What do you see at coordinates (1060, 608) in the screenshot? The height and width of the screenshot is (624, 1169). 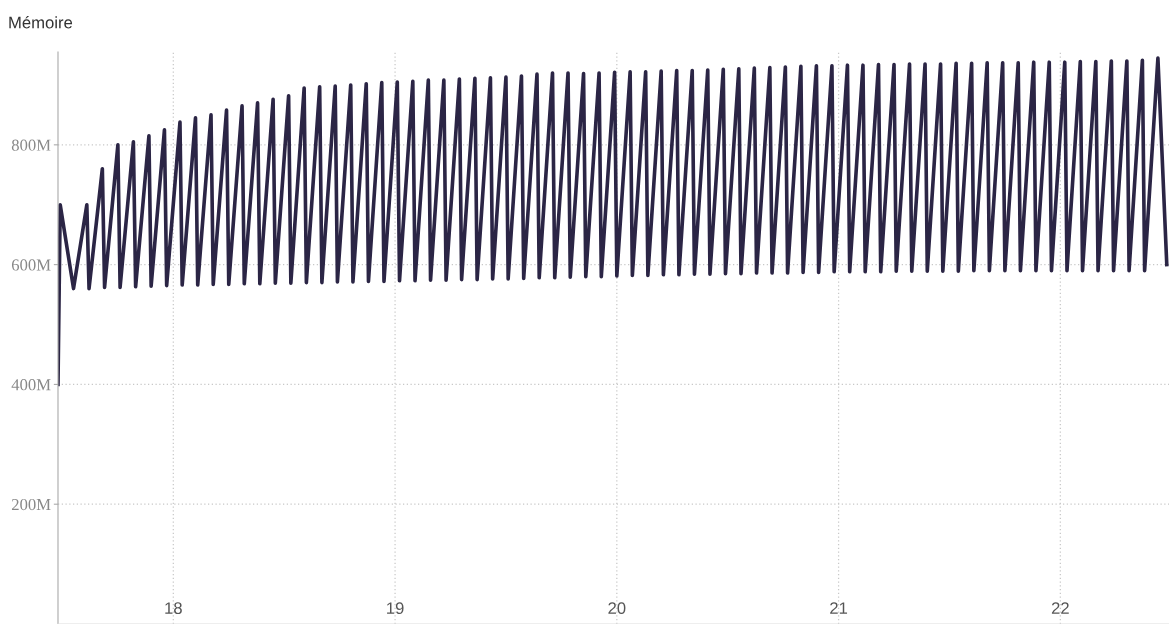 I see `x-tick-label: 22` at bounding box center [1060, 608].